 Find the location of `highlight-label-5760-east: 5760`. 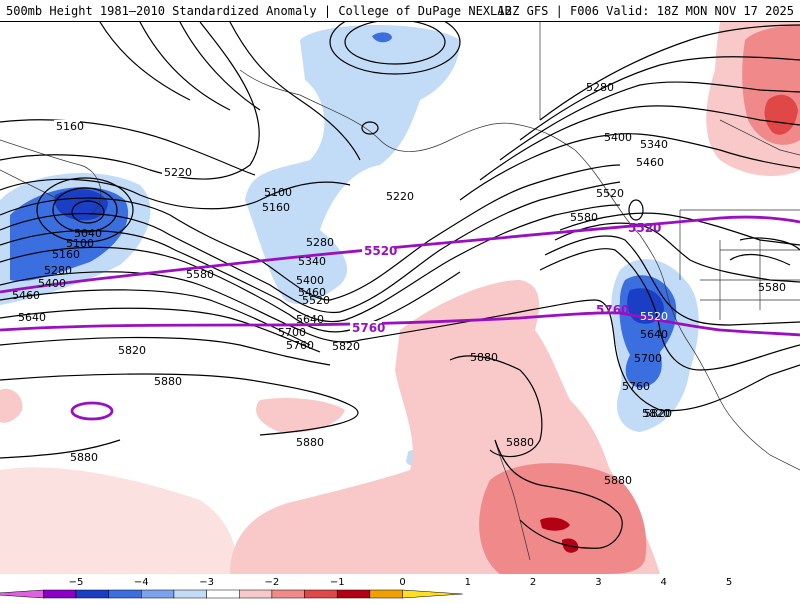

highlight-label-5760-east: 5760 is located at coordinates (612, 310).